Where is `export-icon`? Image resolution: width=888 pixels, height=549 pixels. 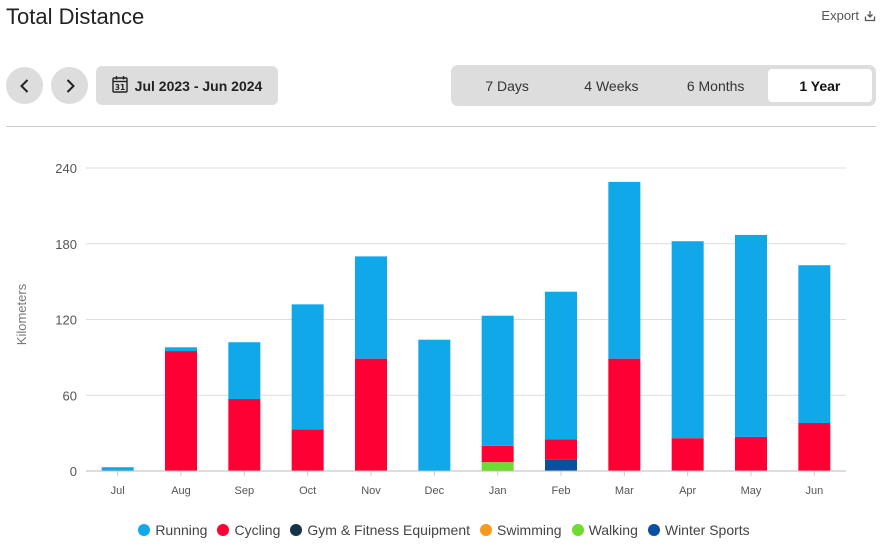 export-icon is located at coordinates (870, 16).